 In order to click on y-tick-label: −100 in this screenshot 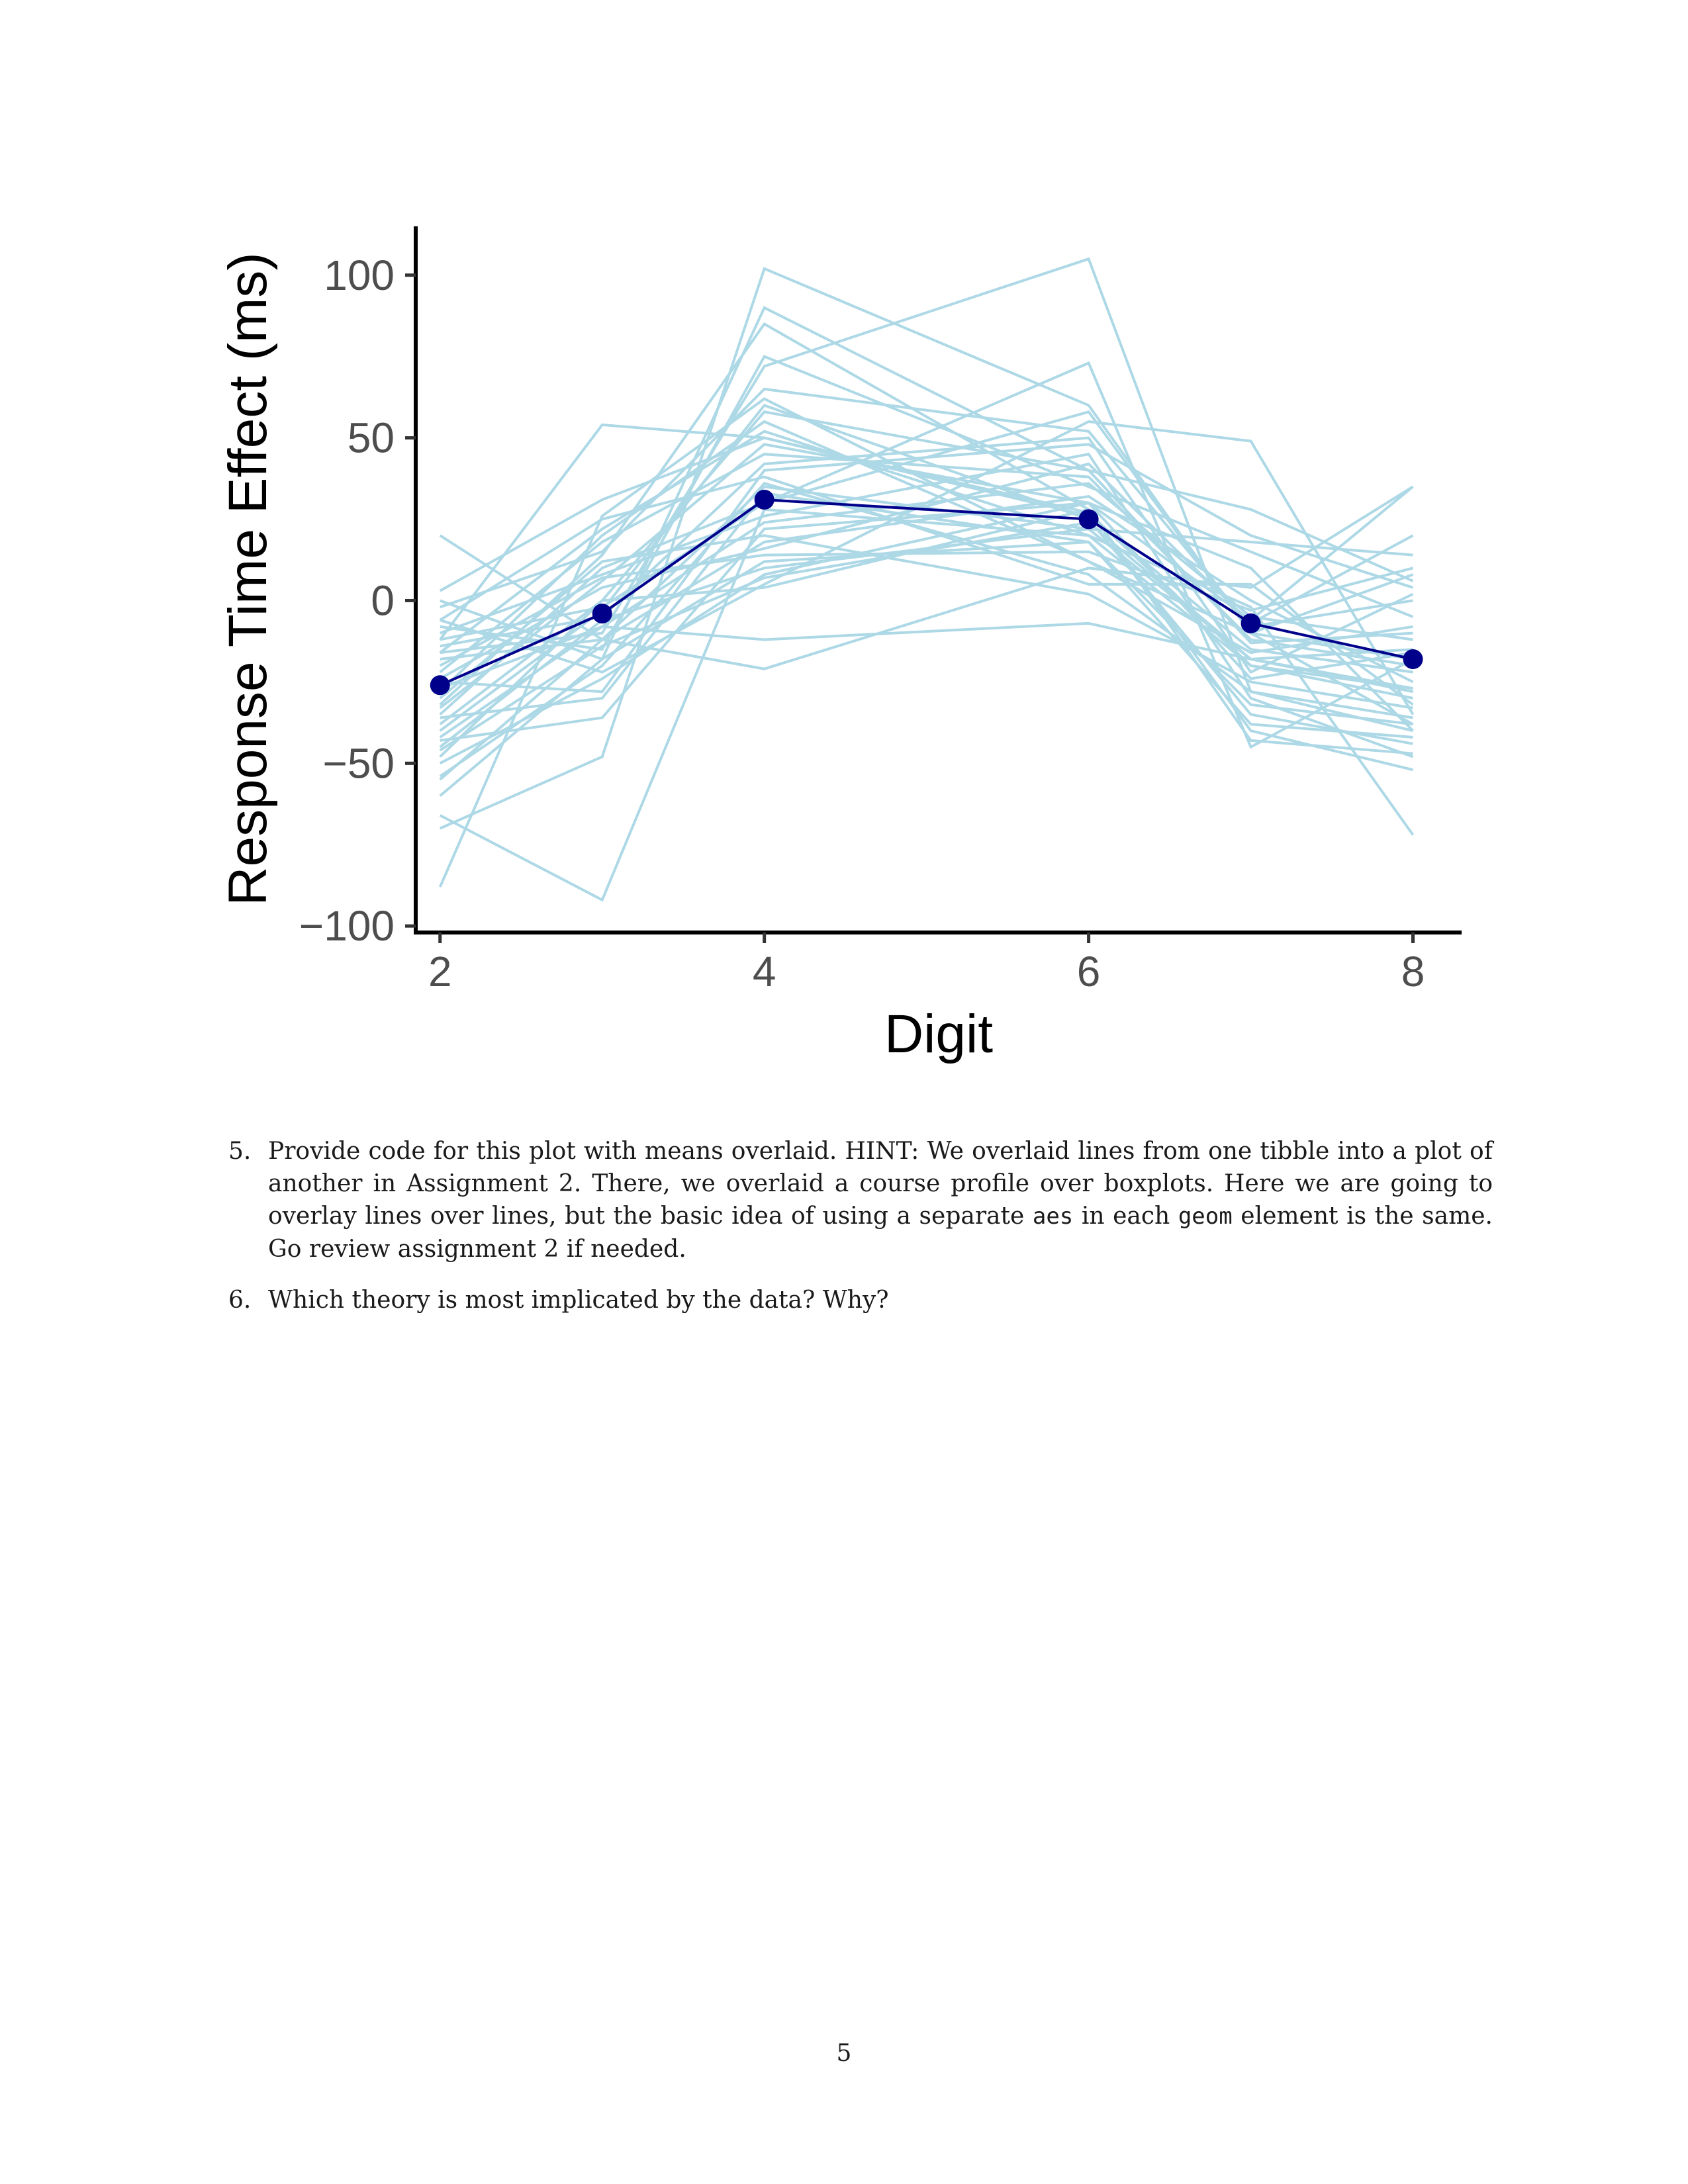, I will do `click(347, 926)`.